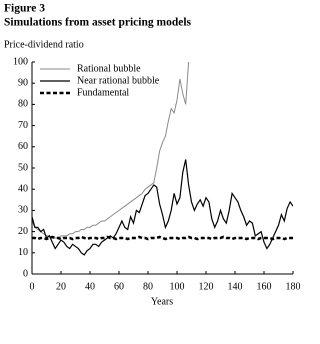 The height and width of the screenshot is (344, 320). I want to click on y-tick-label: 40, so click(23, 188).